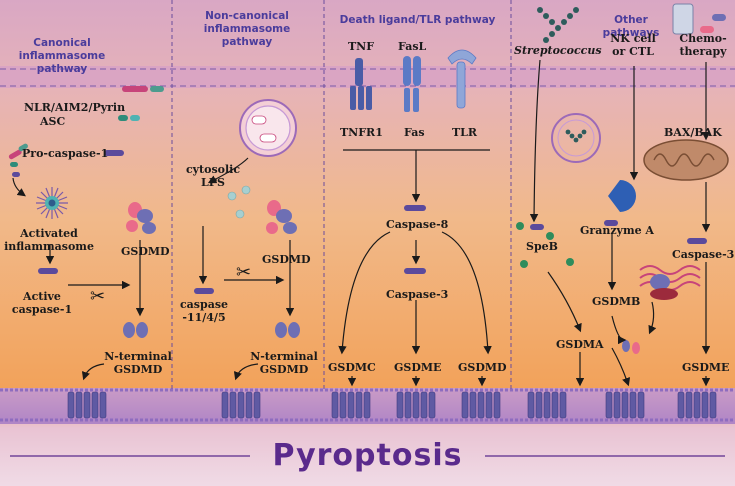 This screenshot has width=735, height=486. I want to click on speb-dots-icon, so click(545, 245).